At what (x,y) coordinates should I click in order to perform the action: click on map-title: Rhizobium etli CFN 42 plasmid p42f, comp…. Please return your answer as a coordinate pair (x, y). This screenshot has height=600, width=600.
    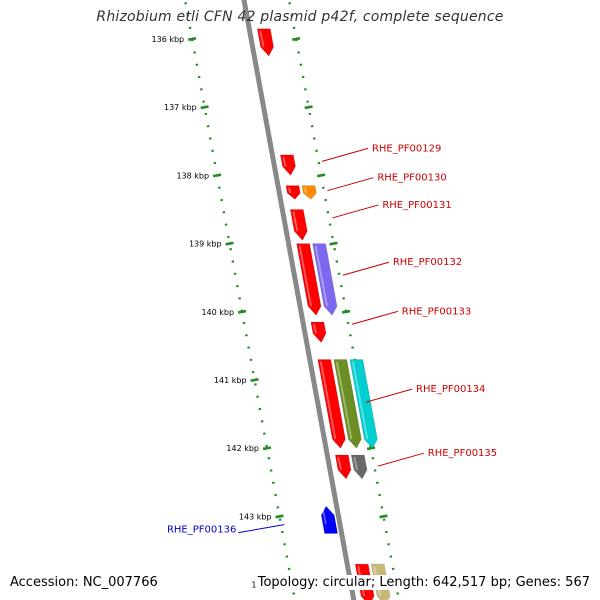
    Looking at the image, I should click on (300, 17).